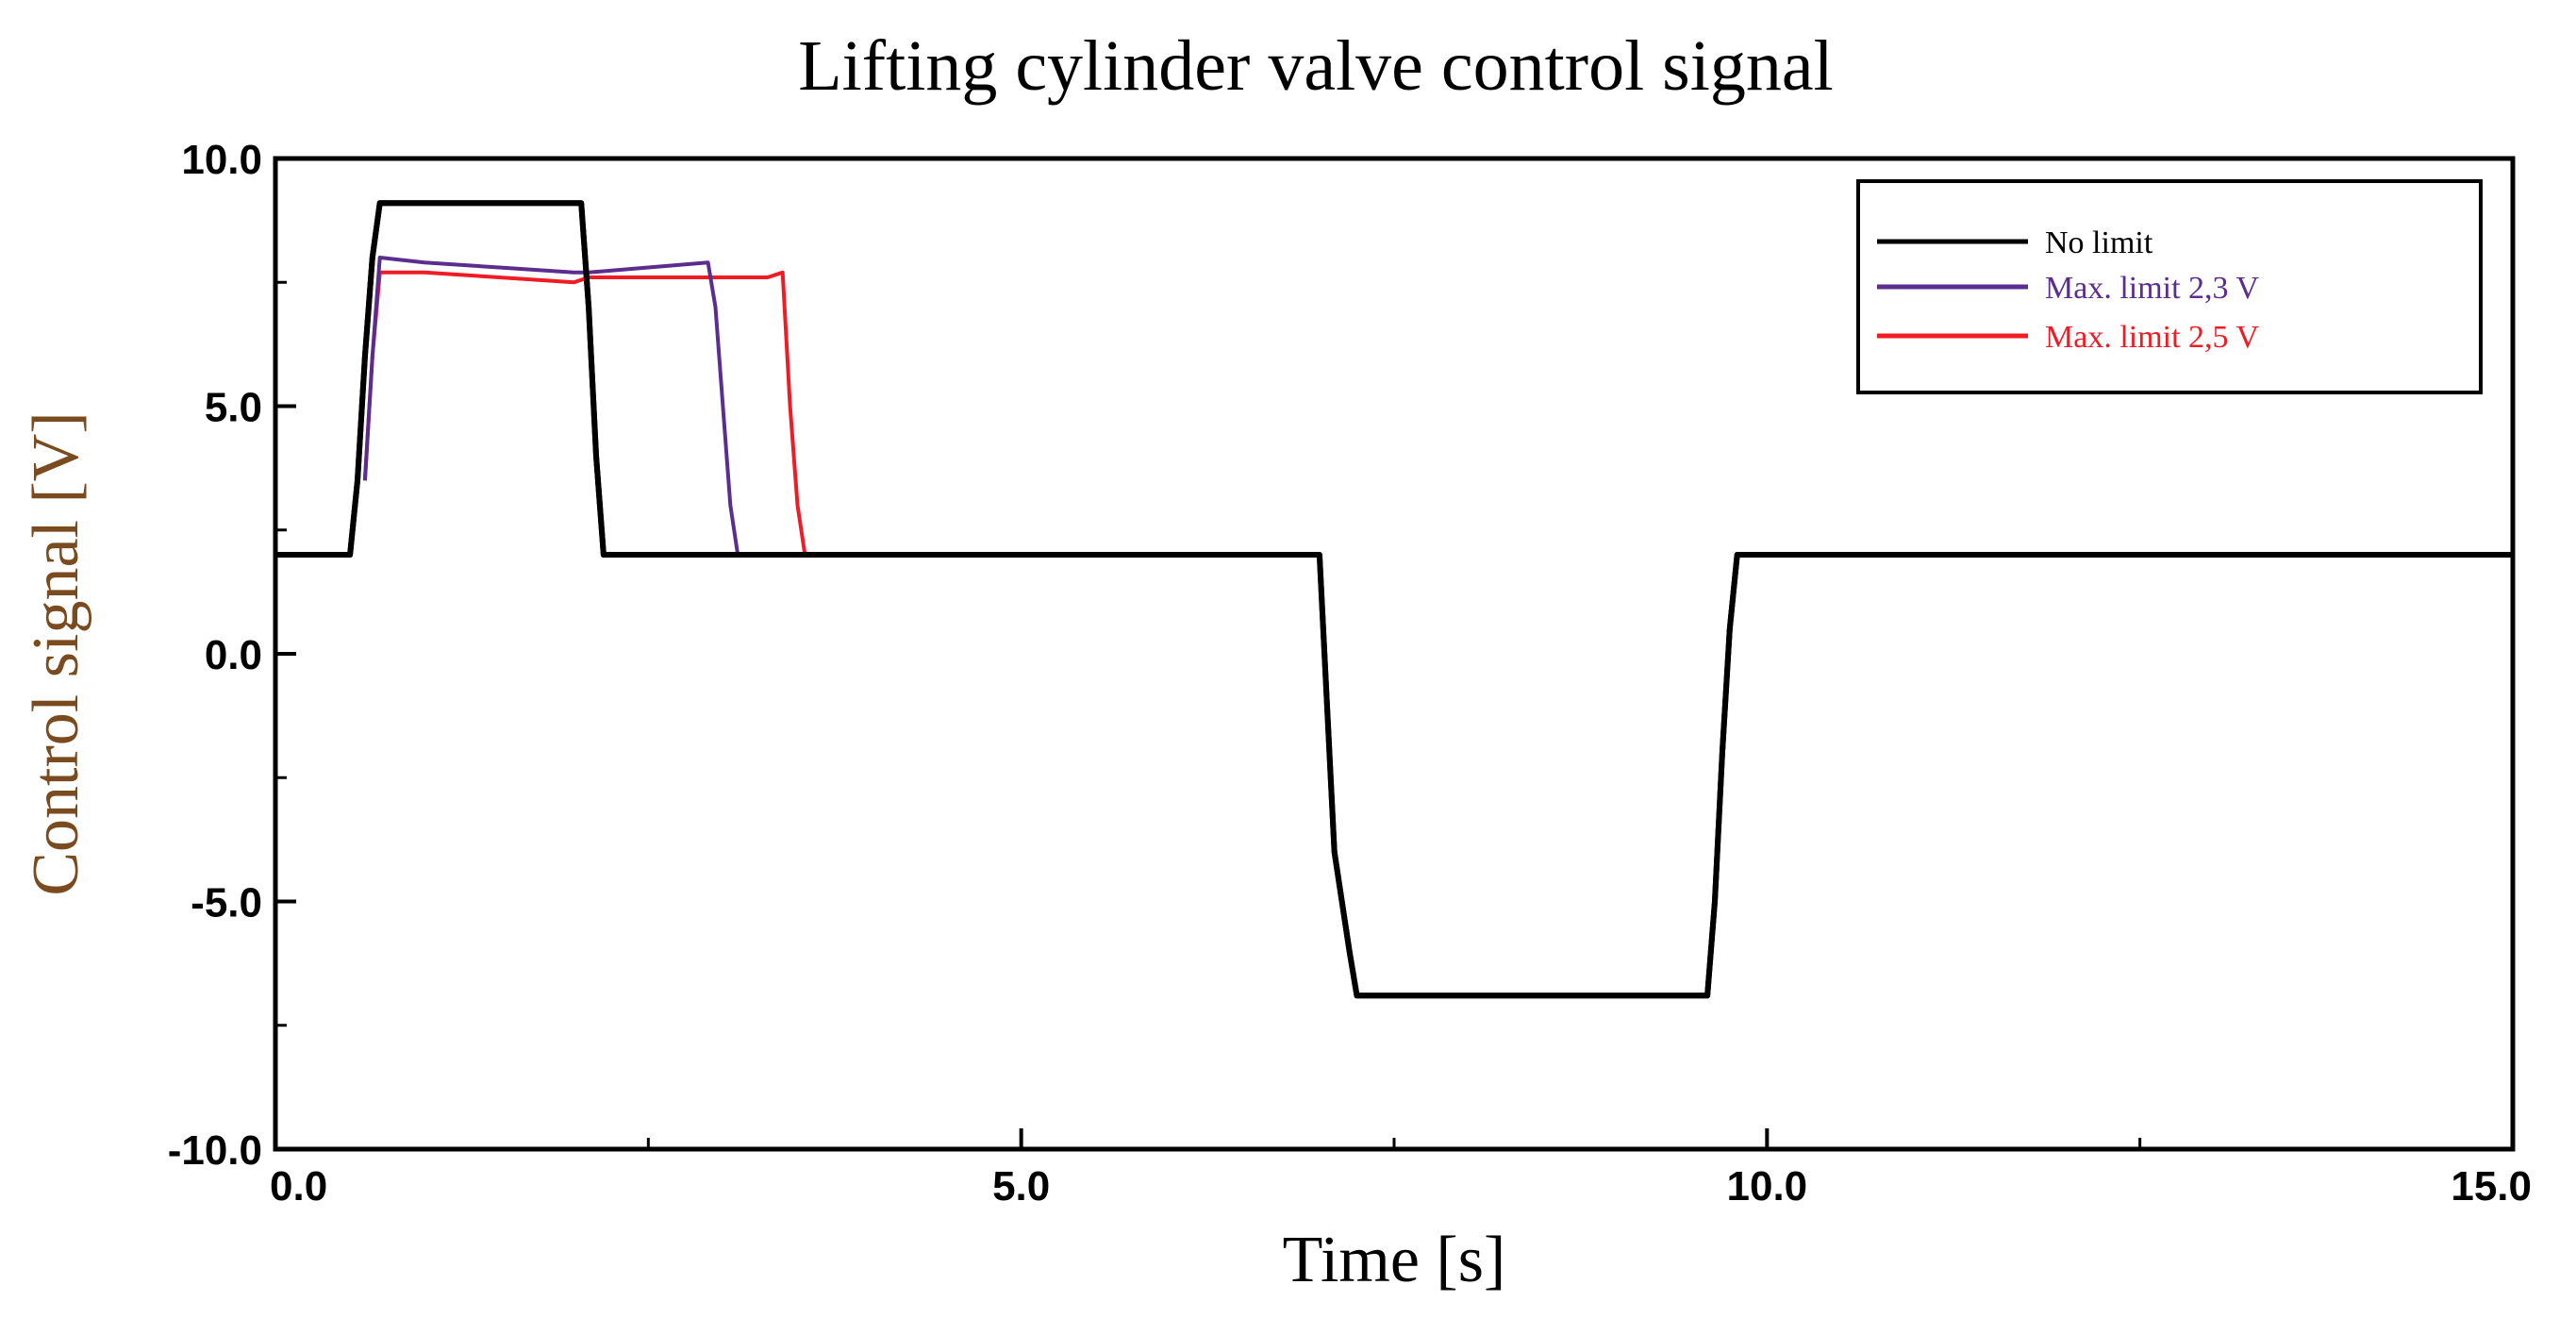 The height and width of the screenshot is (1318, 2576). What do you see at coordinates (234, 655) in the screenshot?
I see `y-tick-label: 0.0` at bounding box center [234, 655].